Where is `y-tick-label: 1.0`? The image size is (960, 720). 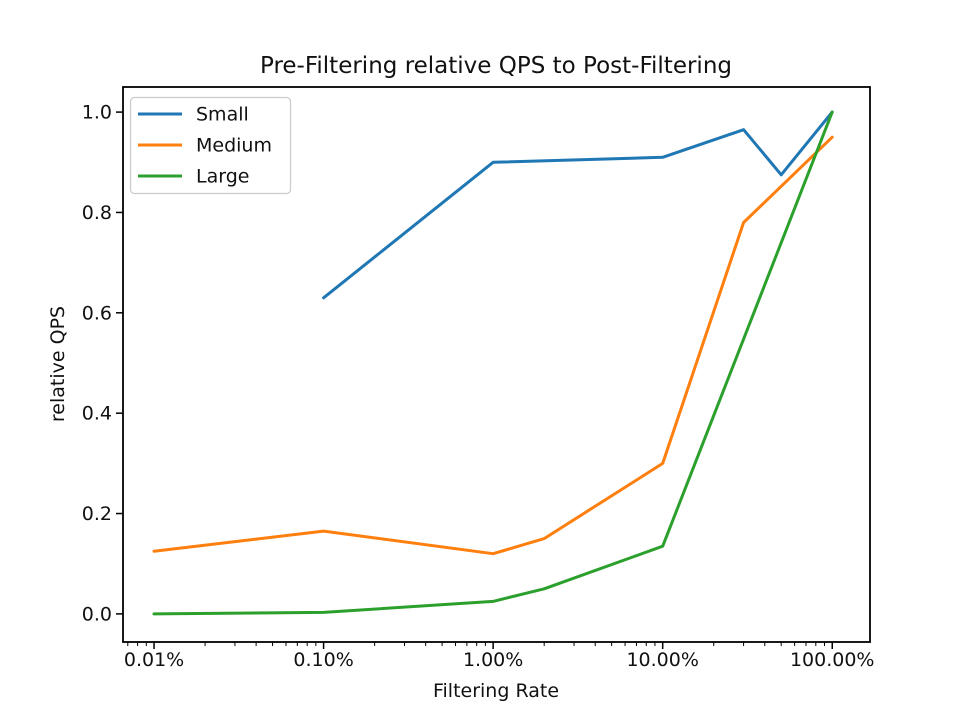
y-tick-label: 1.0 is located at coordinates (97, 113).